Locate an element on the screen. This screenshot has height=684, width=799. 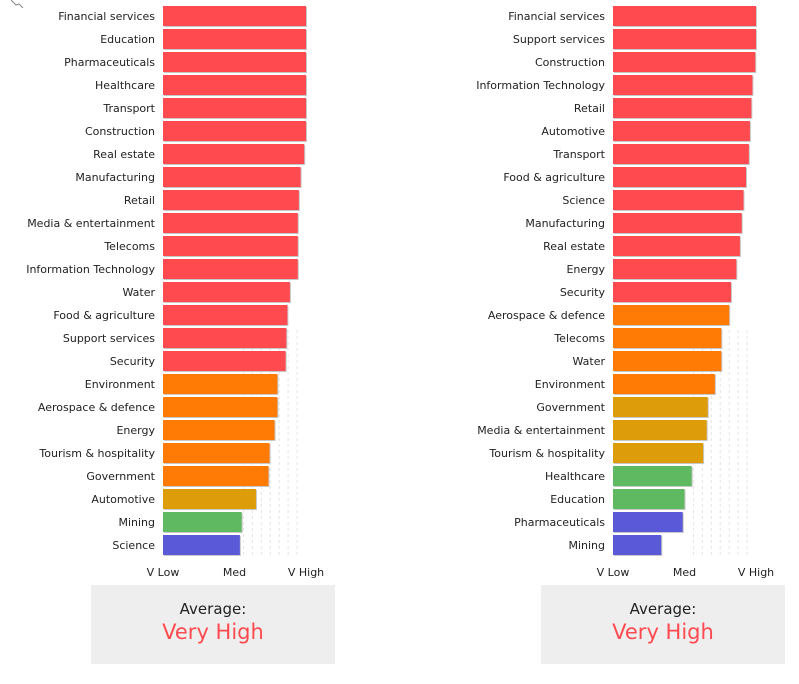
mouse-cursor-icon is located at coordinates (17, 4).